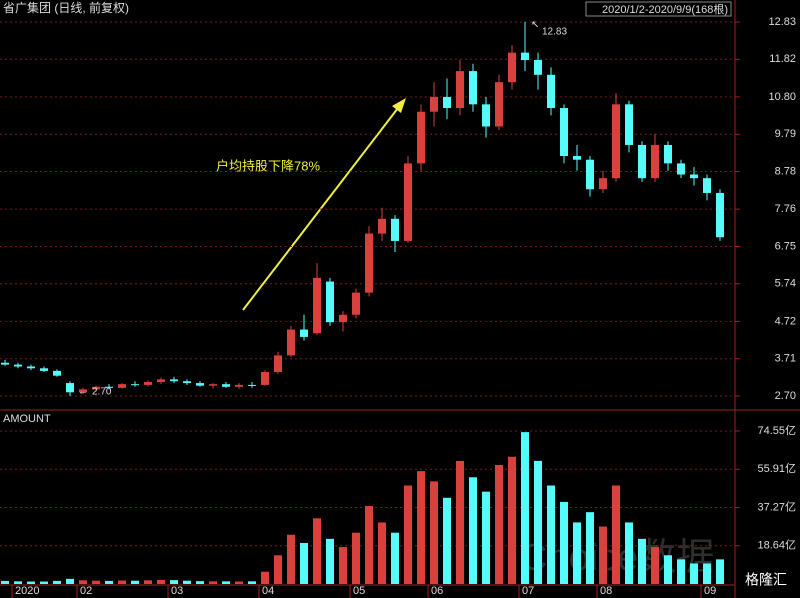 This screenshot has width=800, height=598. Describe the element at coordinates (658, 9) in the screenshot. I see `subtitle-box` at that location.